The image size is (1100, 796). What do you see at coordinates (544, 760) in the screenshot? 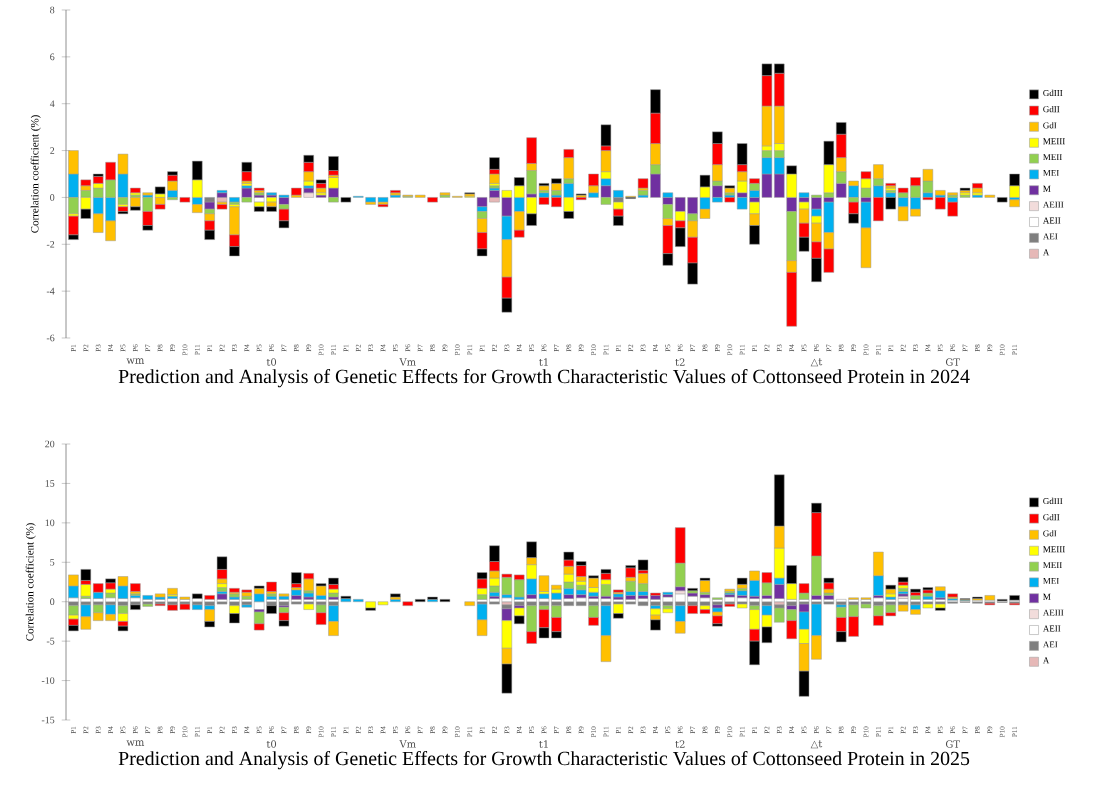
I see `text: Prediction and Analysis of Genetic Effects for Growth Characteristic Values of Cottonseed Protein in 2025` at bounding box center [544, 760].